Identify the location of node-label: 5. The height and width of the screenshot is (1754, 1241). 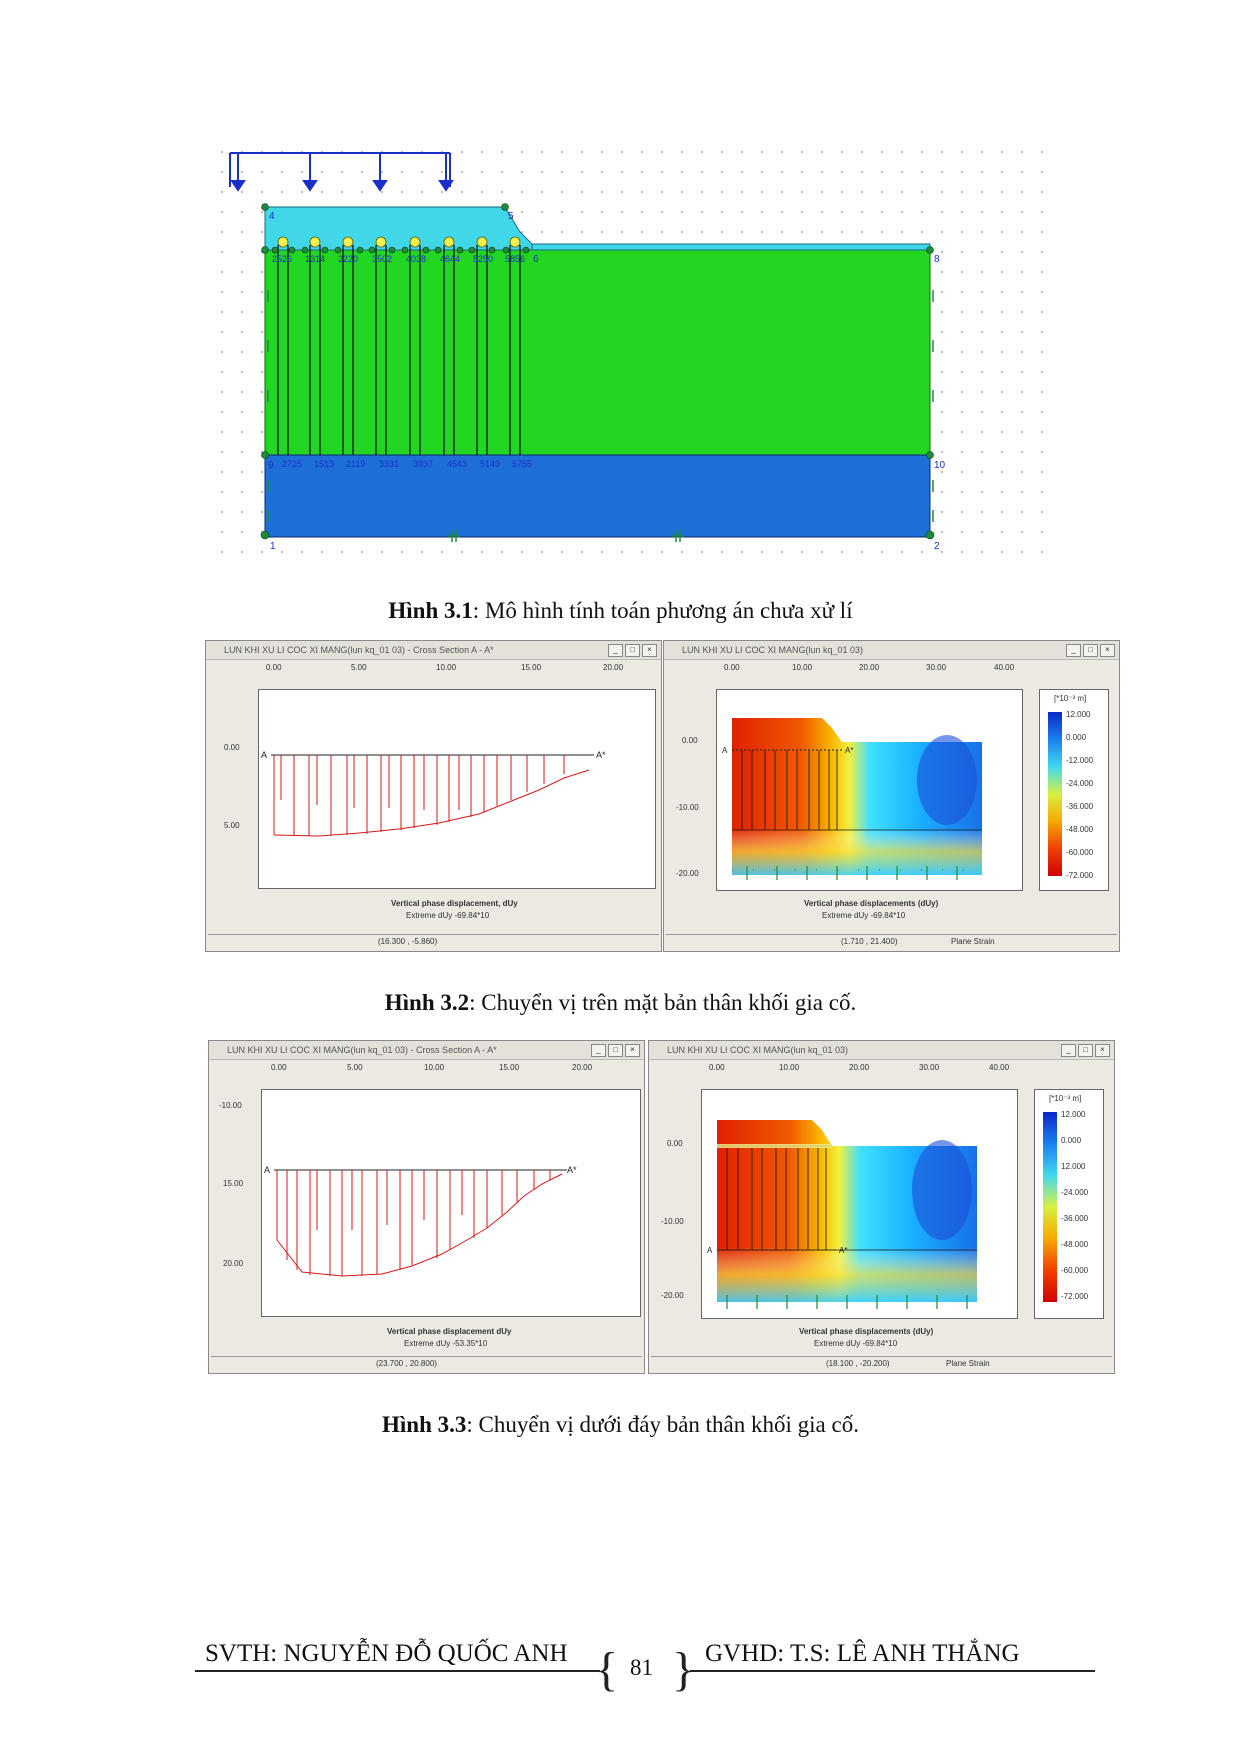
(511, 216).